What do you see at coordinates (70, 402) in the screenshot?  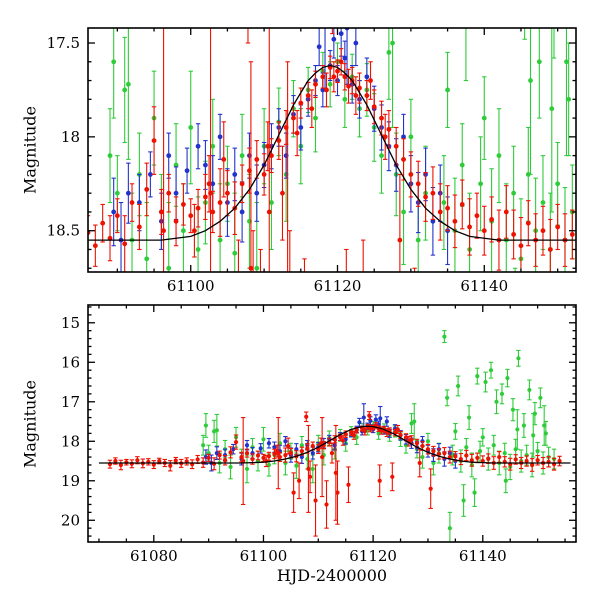 I see `y-tick-label: 17` at bounding box center [70, 402].